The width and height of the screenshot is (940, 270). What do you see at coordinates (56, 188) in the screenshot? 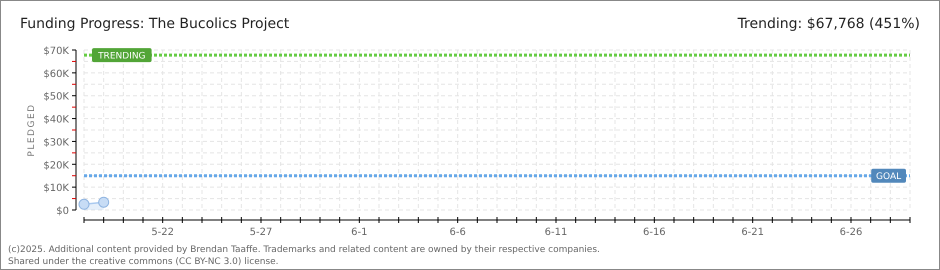
I see `y-tick-label: $10K` at bounding box center [56, 188].